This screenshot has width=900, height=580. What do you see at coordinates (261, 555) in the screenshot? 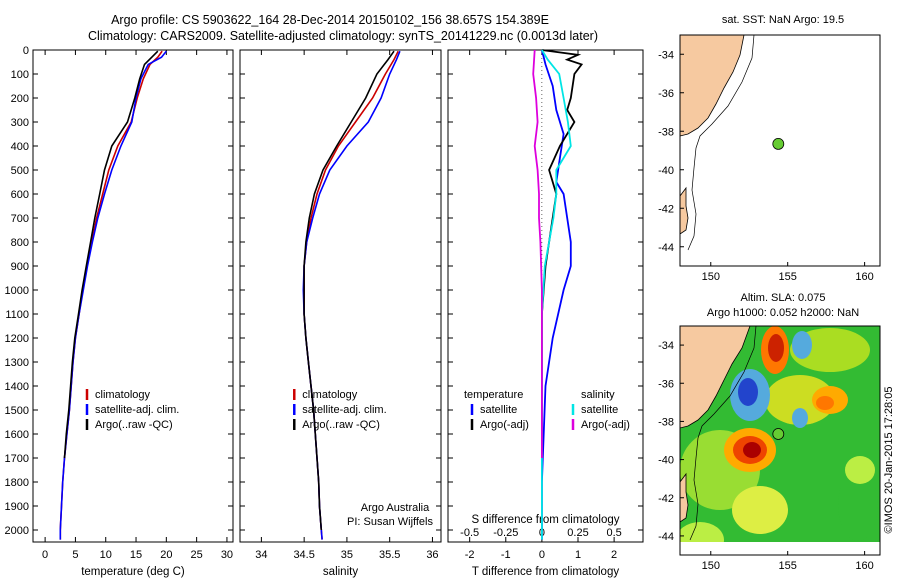
I see `salinity-xtick-label: 34` at bounding box center [261, 555].